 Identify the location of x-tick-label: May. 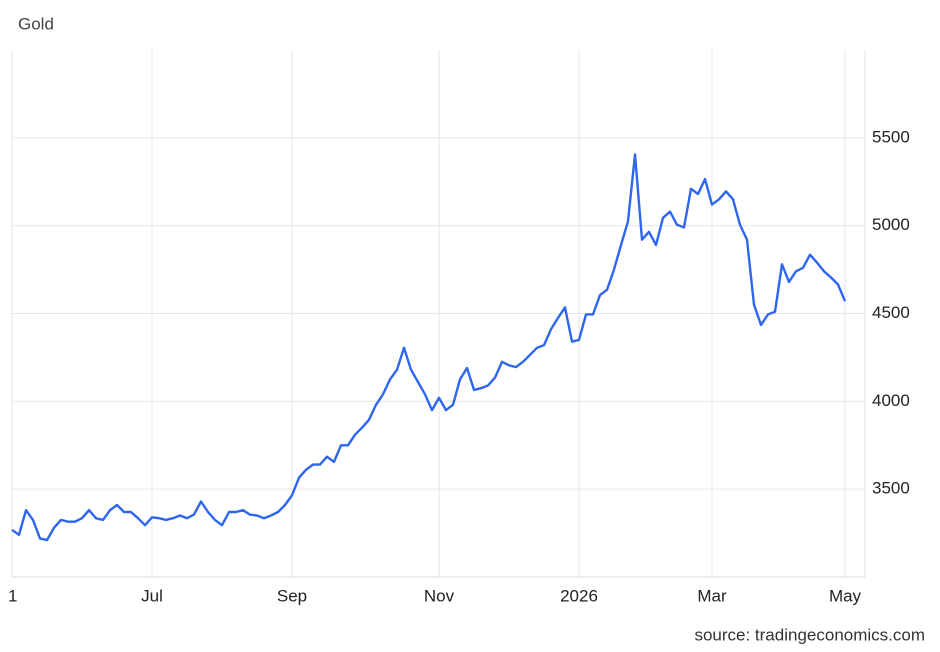
(845, 595).